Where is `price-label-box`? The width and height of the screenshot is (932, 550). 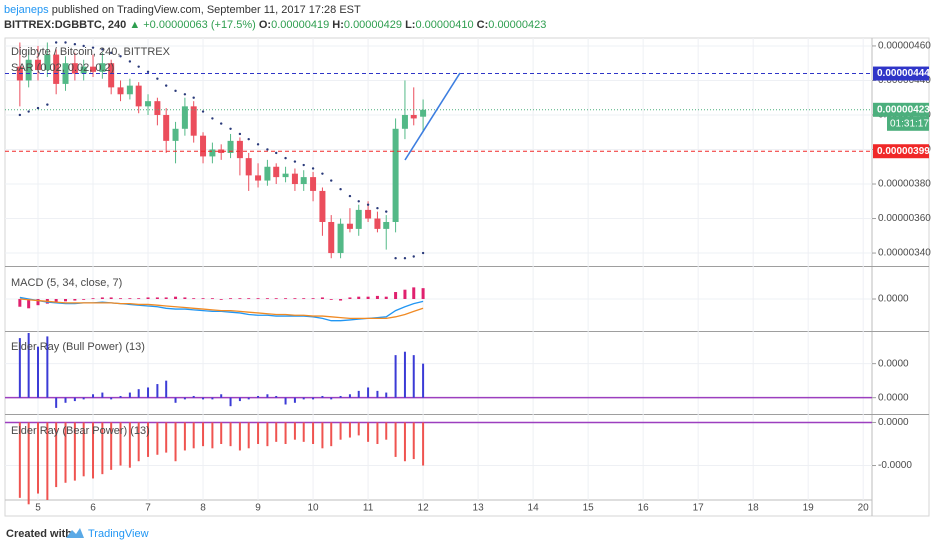 price-label-box is located at coordinates (901, 151).